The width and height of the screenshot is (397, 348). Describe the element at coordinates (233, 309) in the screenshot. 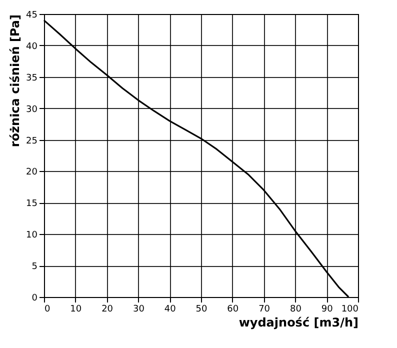

I see `x-tick-label: 60` at that location.